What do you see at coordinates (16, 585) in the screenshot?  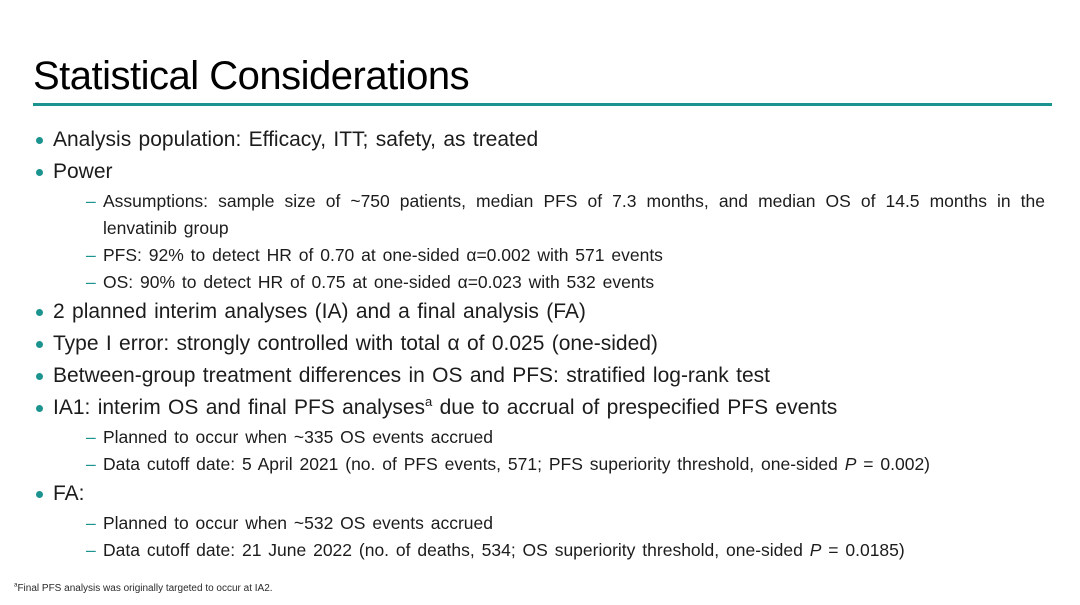 I see `footnote-marker: a` at bounding box center [16, 585].